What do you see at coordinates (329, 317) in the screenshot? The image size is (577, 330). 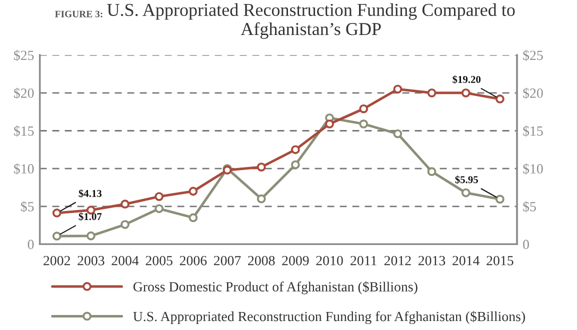 I see `legend-label: U.S. Appropriated Reconstruction Funding for Afghanistan ($Billions)` at bounding box center [329, 317].